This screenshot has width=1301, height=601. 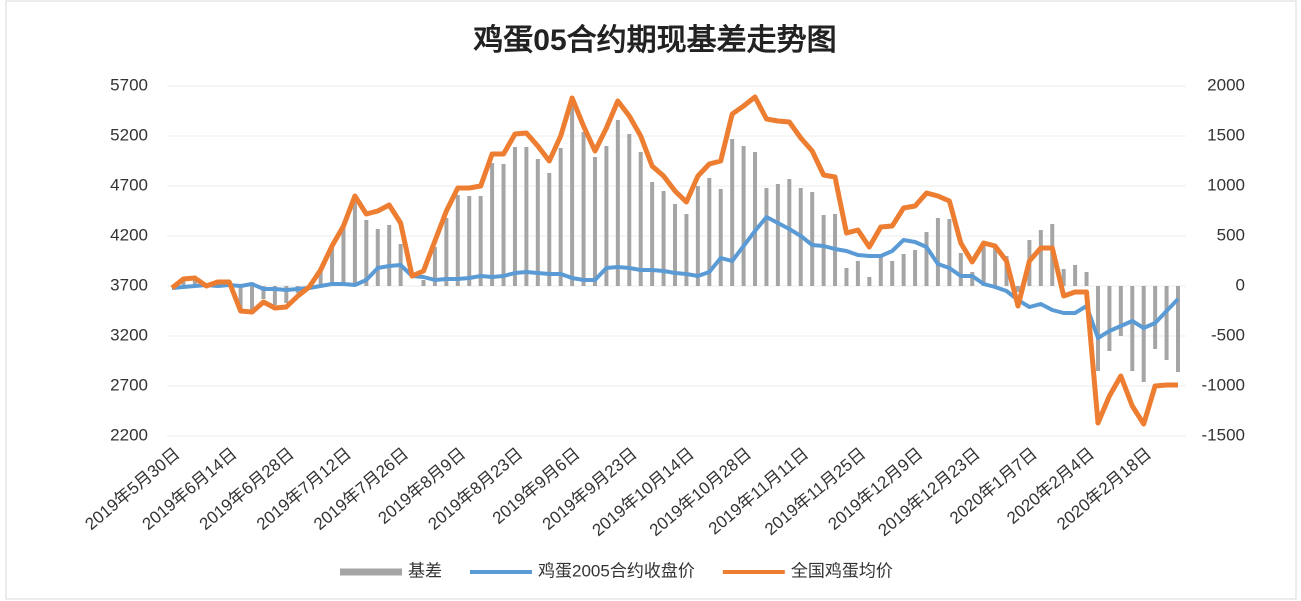 What do you see at coordinates (425, 570) in the screenshot?
I see `legend-label: 基差` at bounding box center [425, 570].